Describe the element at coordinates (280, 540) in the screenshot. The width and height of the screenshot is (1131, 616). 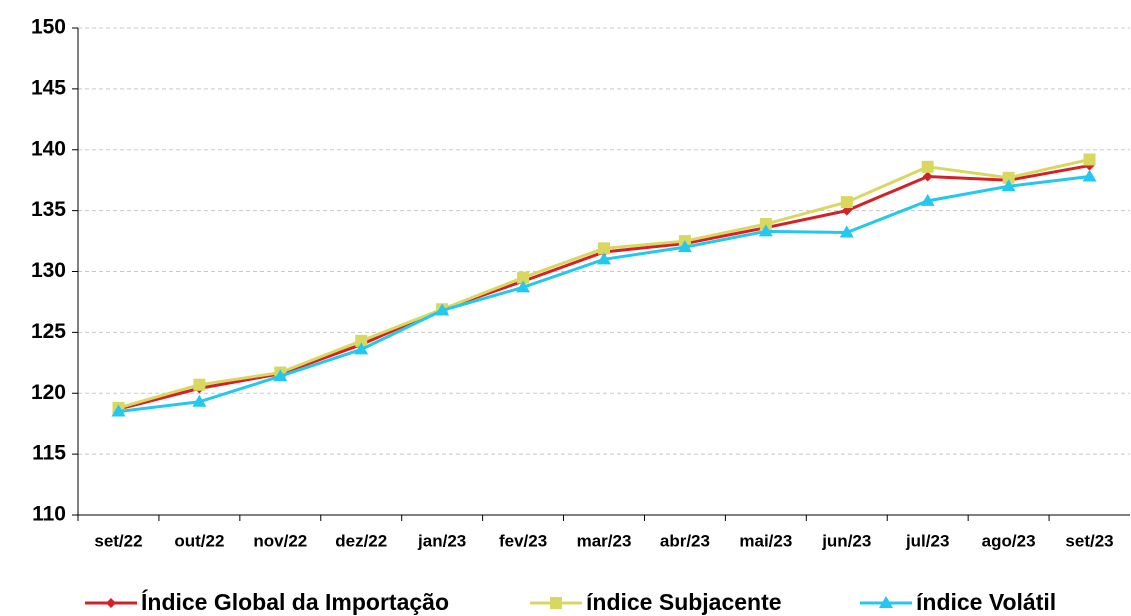
I see `x-tick-label: nov/22` at that location.